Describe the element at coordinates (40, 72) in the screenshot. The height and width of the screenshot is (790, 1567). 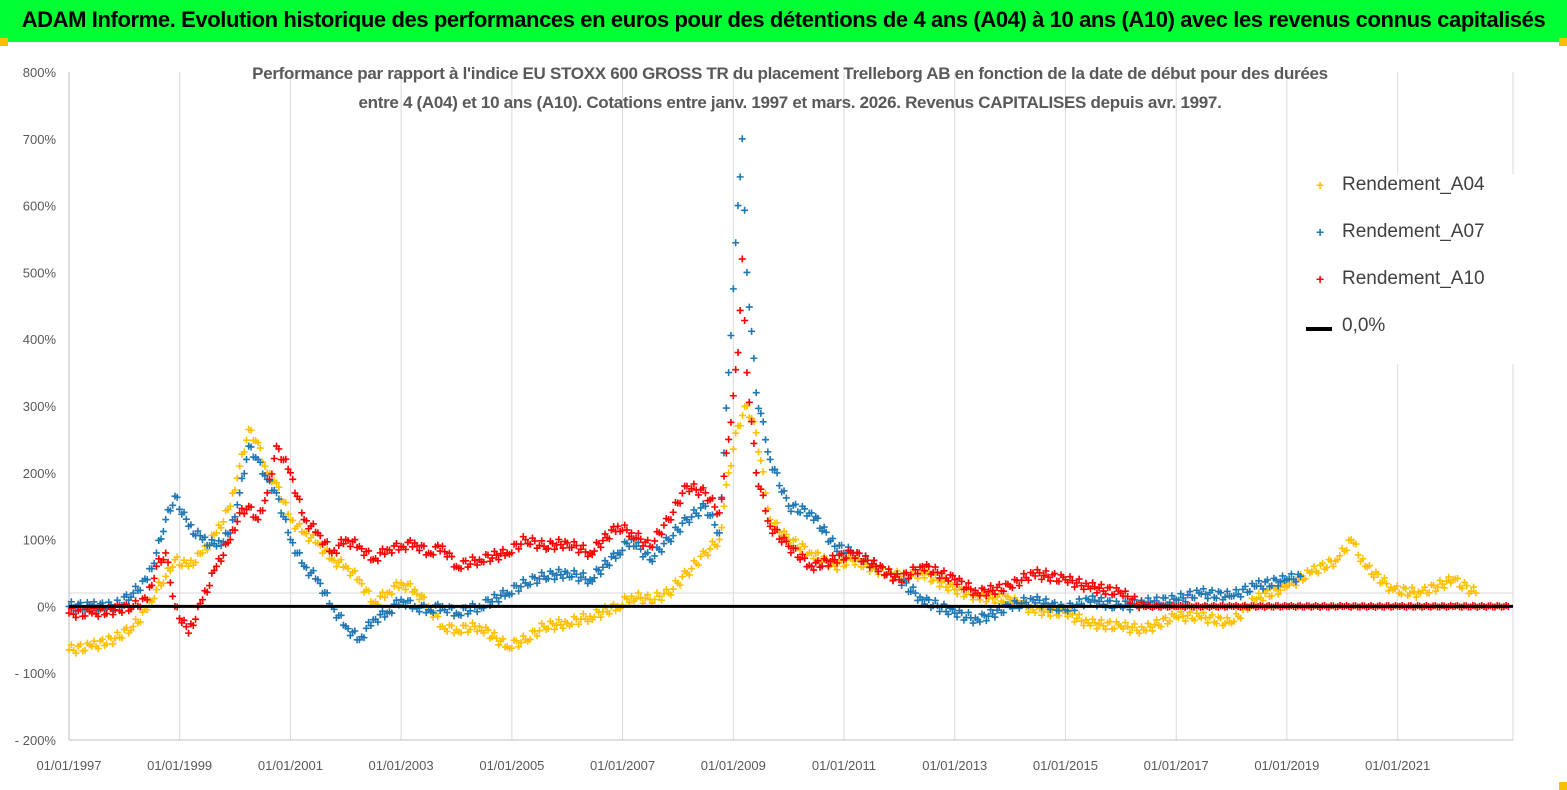
I see `y-tick-label: 800%` at that location.